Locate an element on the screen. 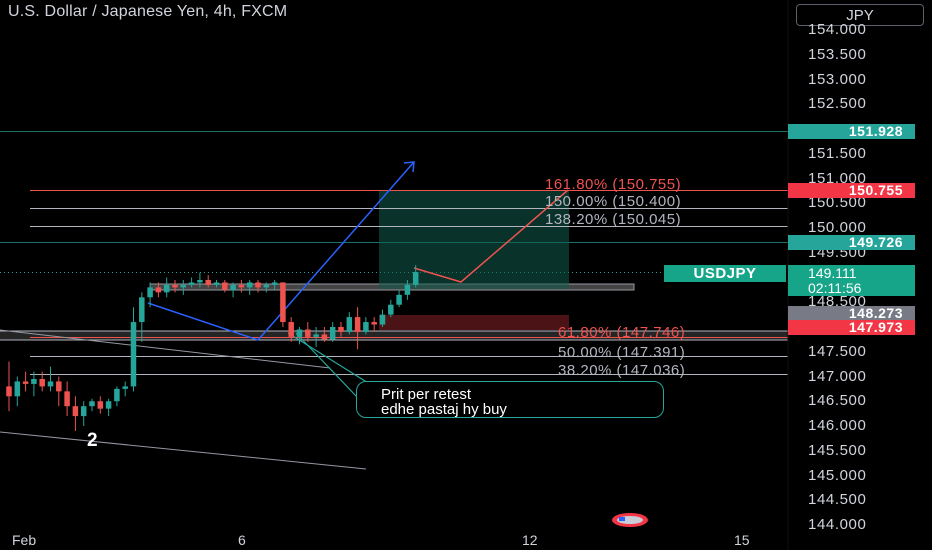 The width and height of the screenshot is (932, 550). y-tick-label: 153.500 is located at coordinates (837, 54).